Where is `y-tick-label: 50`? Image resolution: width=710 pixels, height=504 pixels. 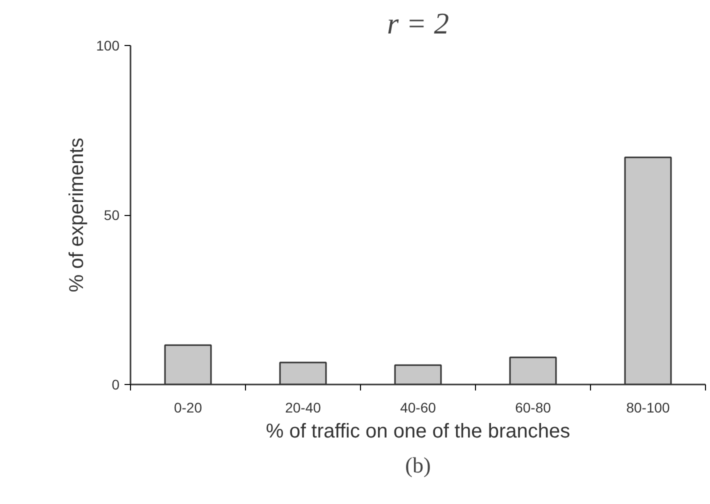
y-tick-label: 50 is located at coordinates (112, 215).